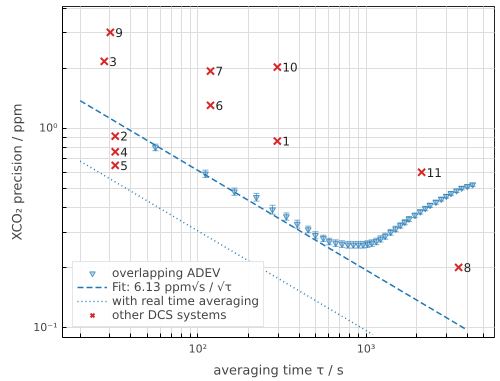 Image resolution: width=500 pixels, height=381 pixels. What do you see at coordinates (124, 152) in the screenshot?
I see `annotation: 4` at bounding box center [124, 152].